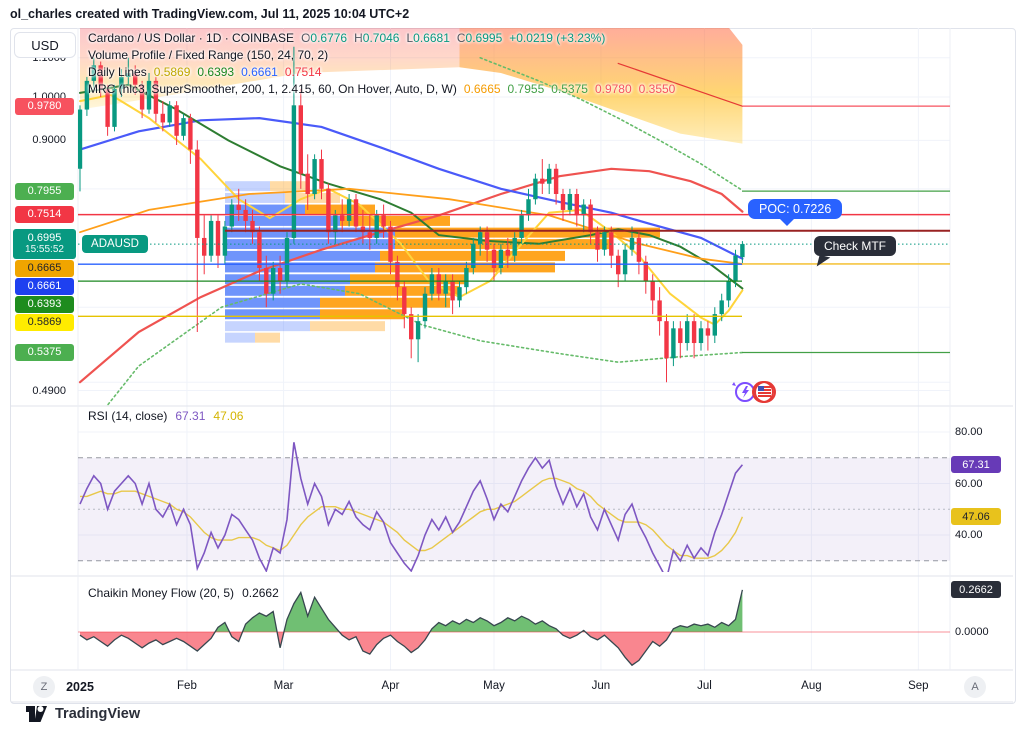  What do you see at coordinates (44, 215) in the screenshot?
I see `price-badge-0.7514: 0.7514` at bounding box center [44, 215].